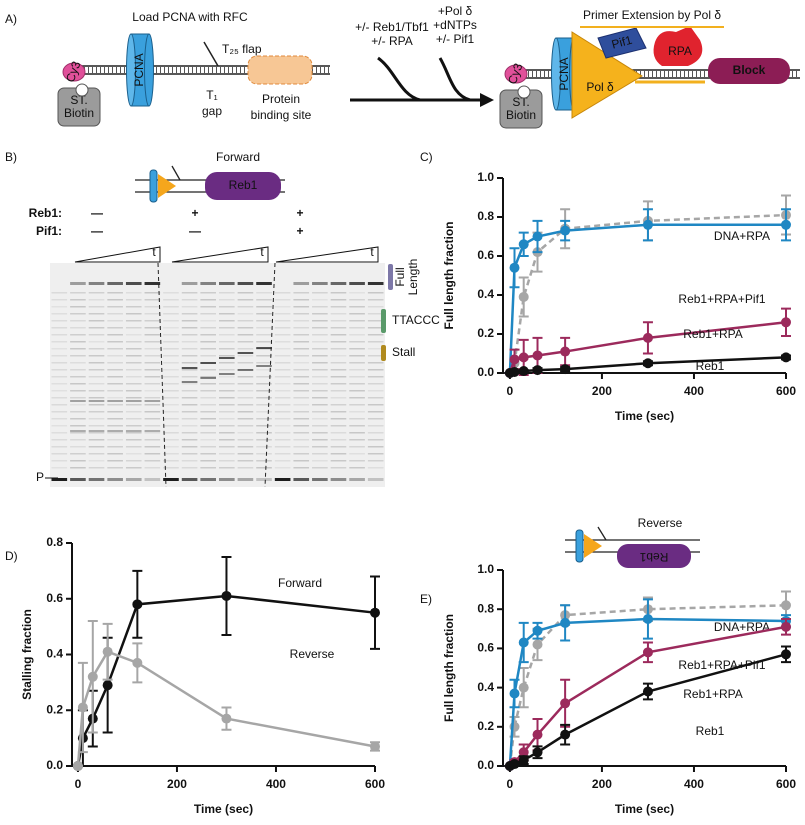 Image resolution: width=805 pixels, height=825 pixels. Describe the element at coordinates (413, 277) in the screenshot. I see `marker-label: Length` at that location.